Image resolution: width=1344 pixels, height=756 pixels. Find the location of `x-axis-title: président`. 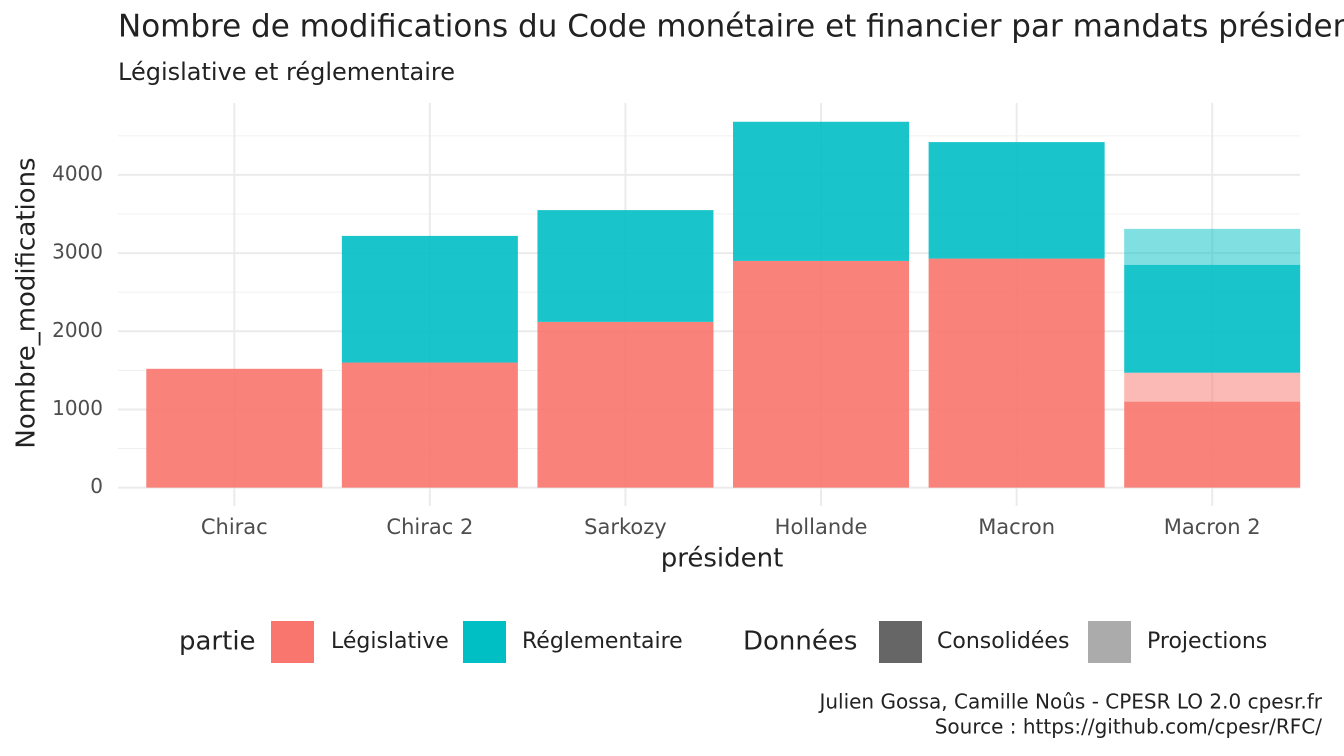

x-axis-title: président is located at coordinates (722, 559).